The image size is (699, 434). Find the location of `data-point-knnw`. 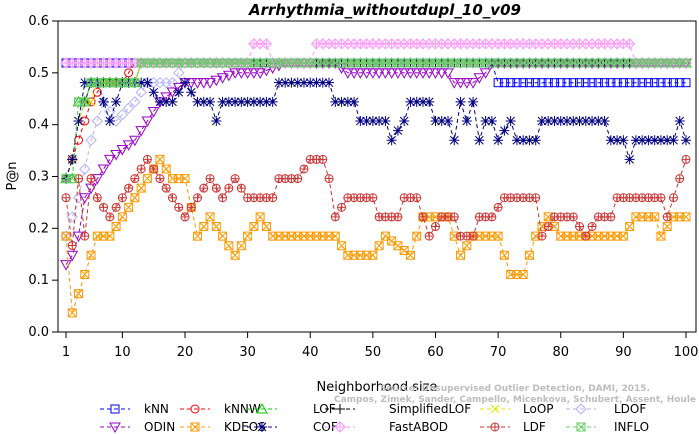

data-point-knnw is located at coordinates (97, 92).